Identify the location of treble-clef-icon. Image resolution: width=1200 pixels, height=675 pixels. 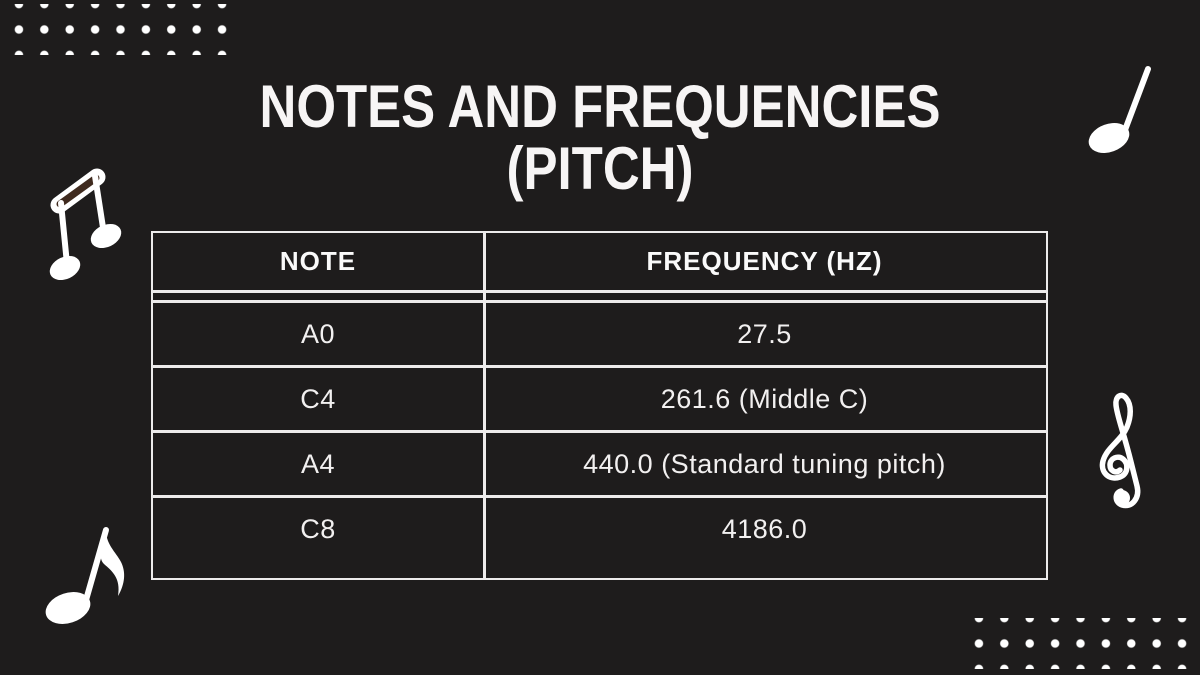
(1121, 451).